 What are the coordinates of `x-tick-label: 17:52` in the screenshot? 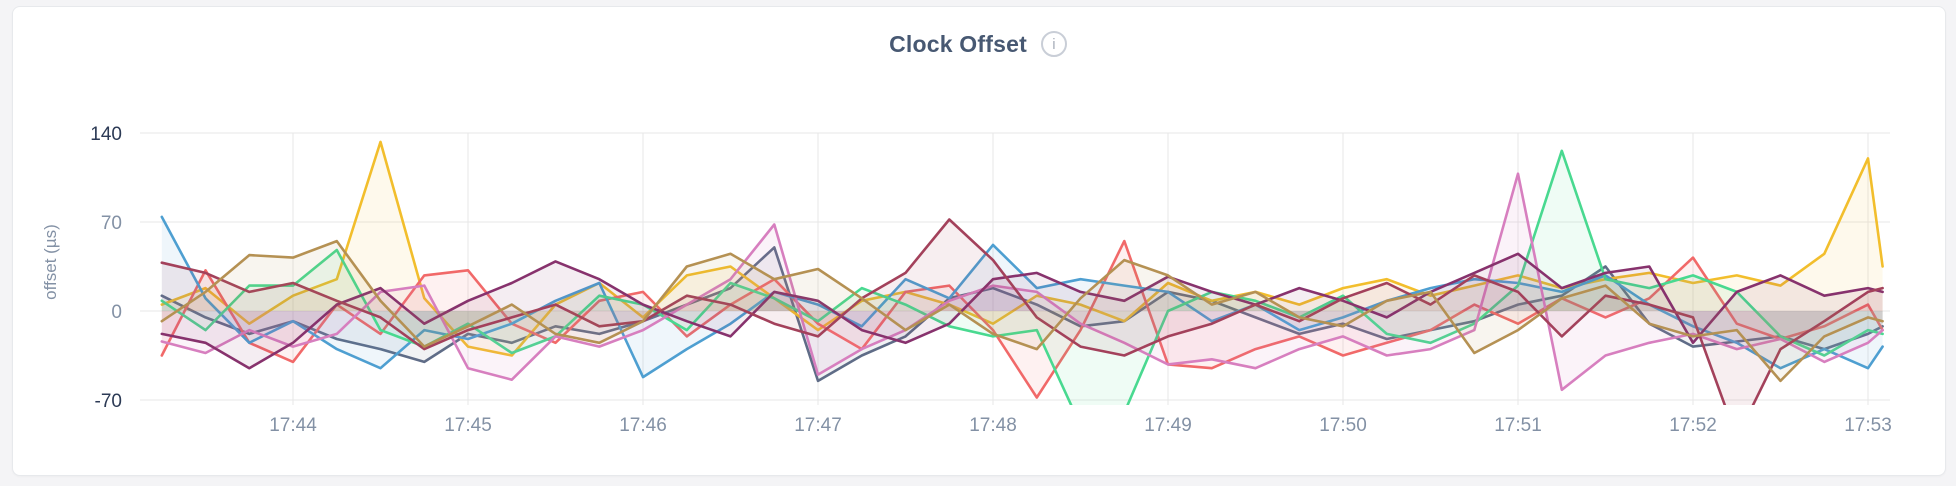 It's located at (1693, 425).